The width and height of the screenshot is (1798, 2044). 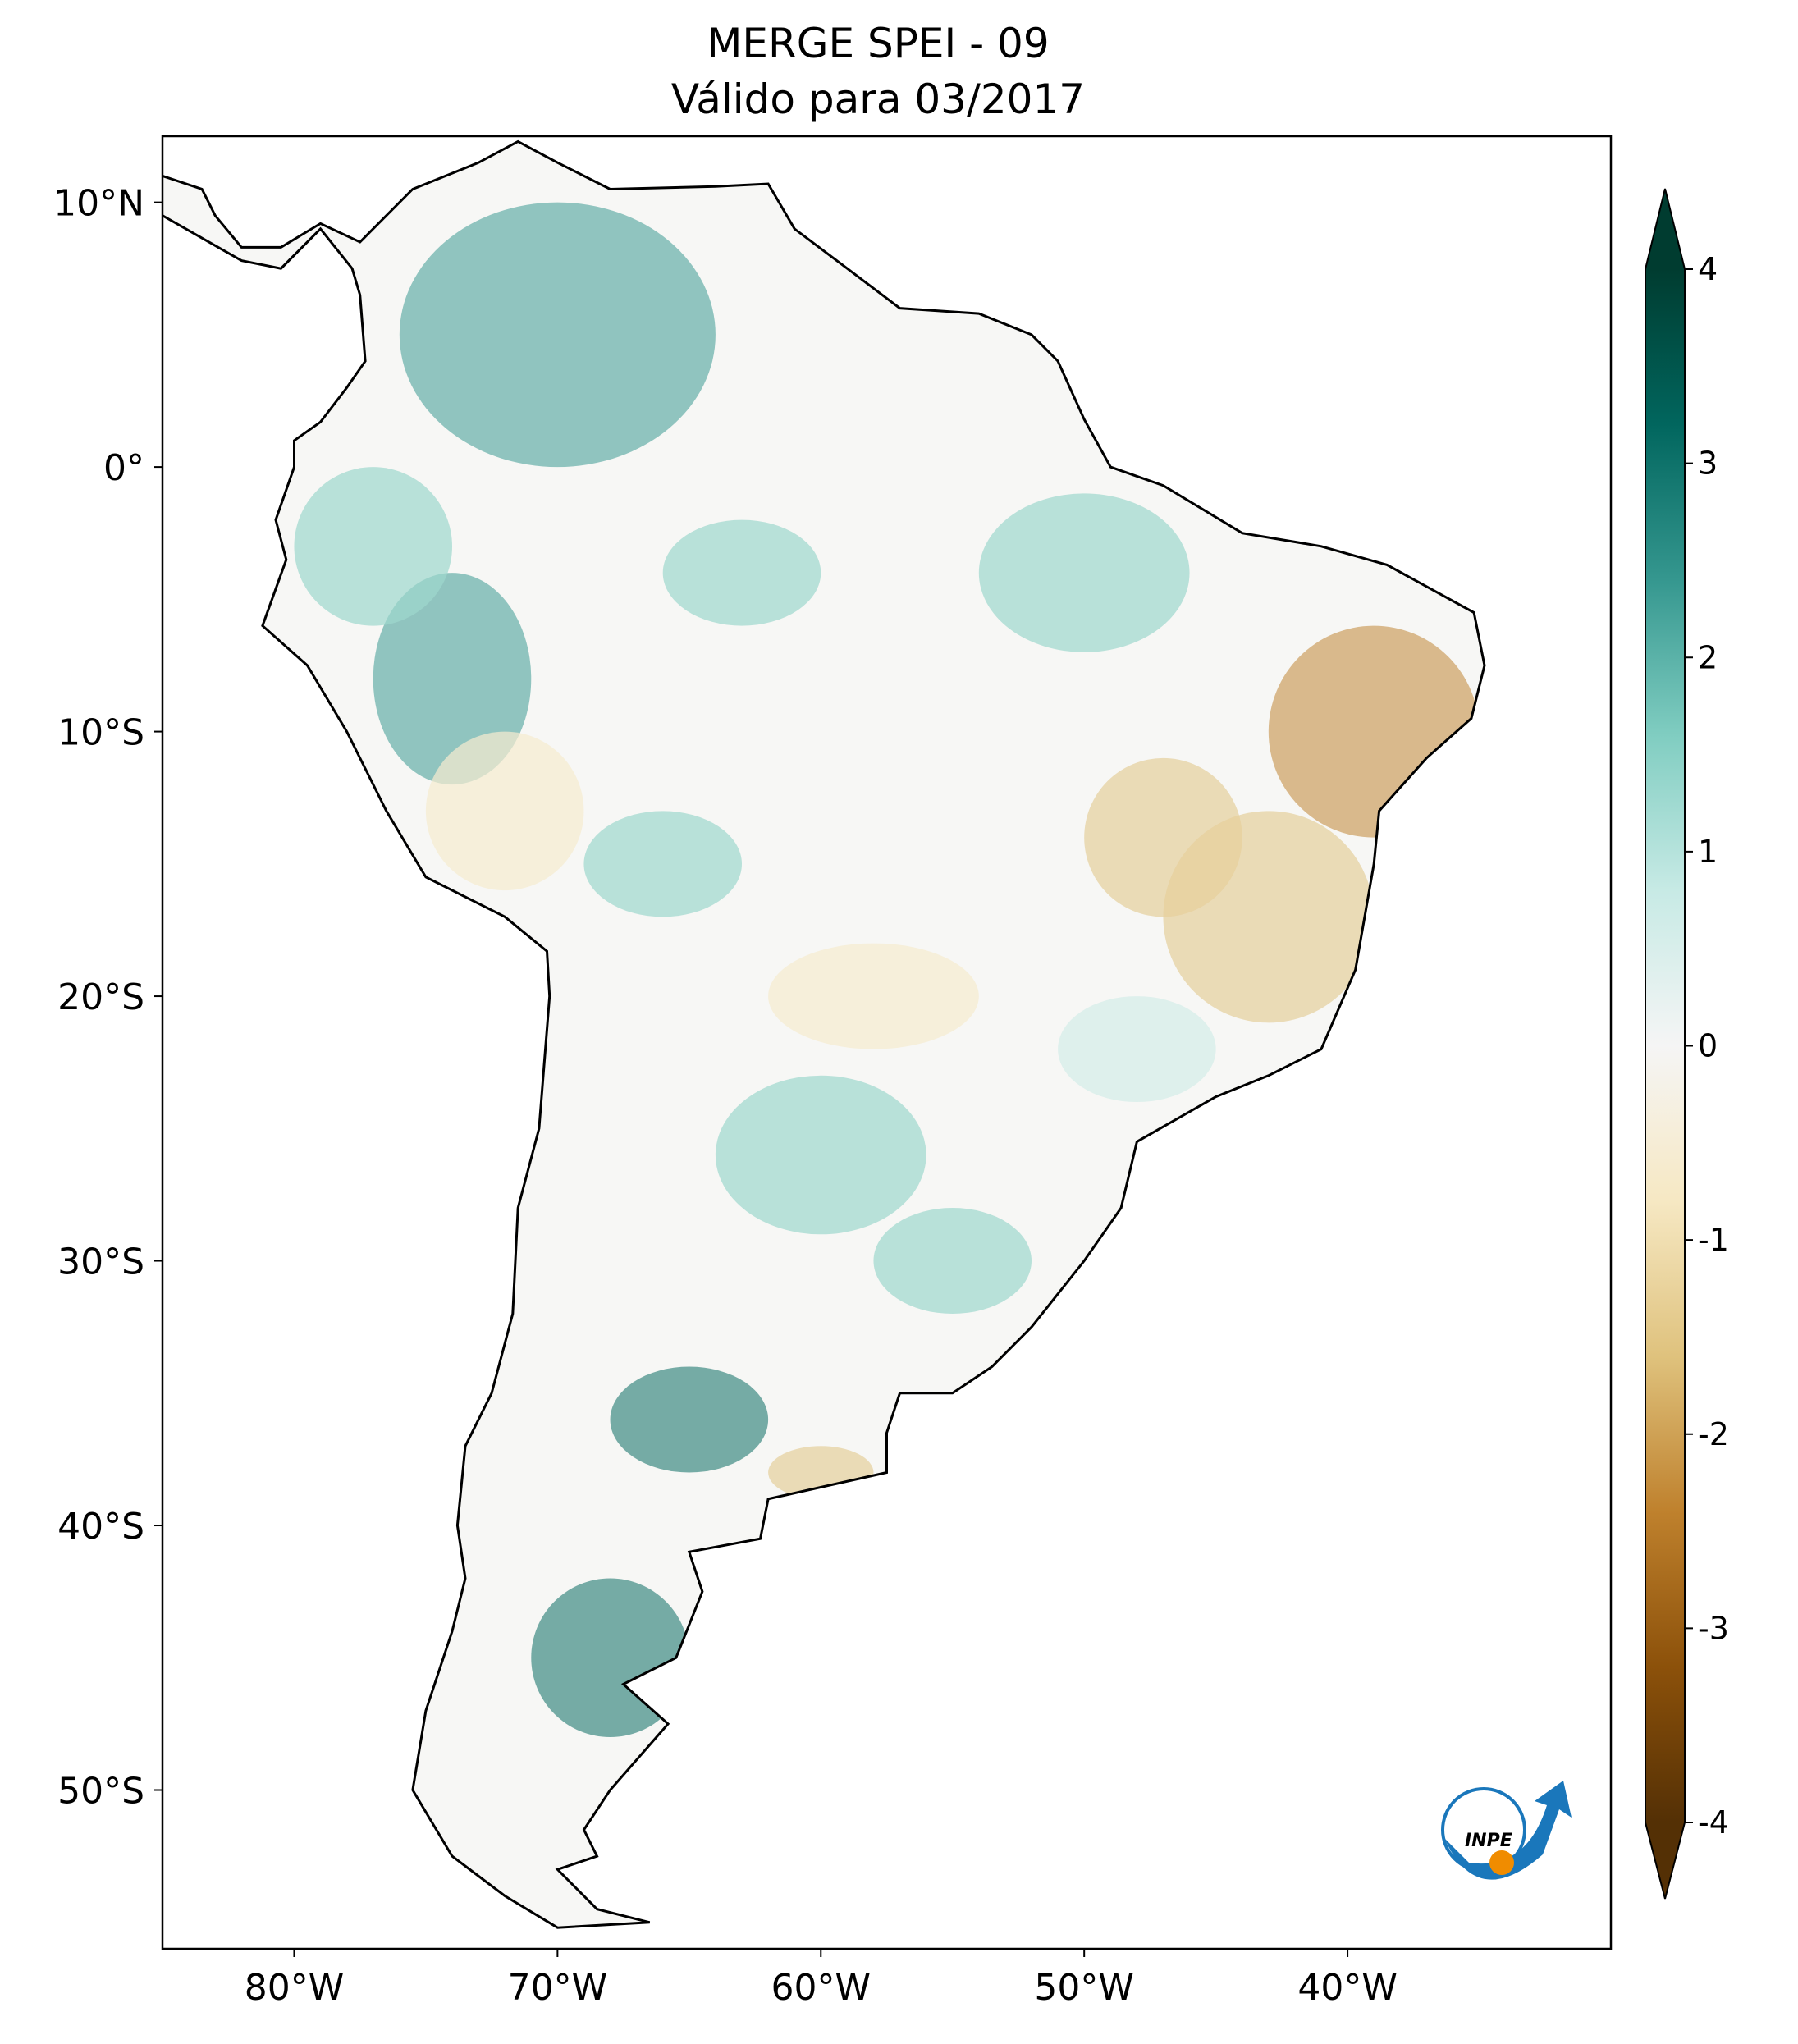 What do you see at coordinates (98, 204) in the screenshot?
I see `y-tick-label: 10°N` at bounding box center [98, 204].